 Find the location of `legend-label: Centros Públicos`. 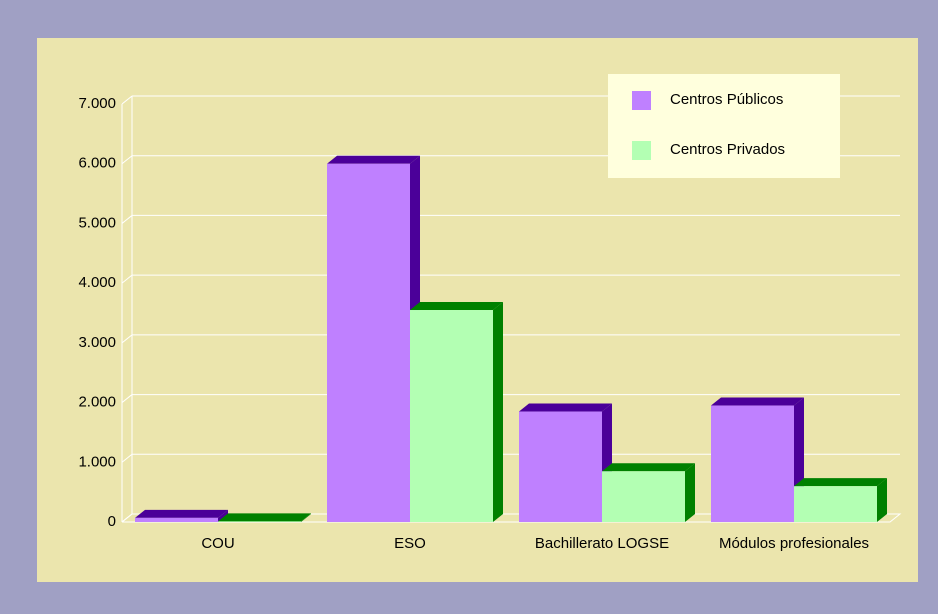

legend-label: Centros Públicos is located at coordinates (726, 99).